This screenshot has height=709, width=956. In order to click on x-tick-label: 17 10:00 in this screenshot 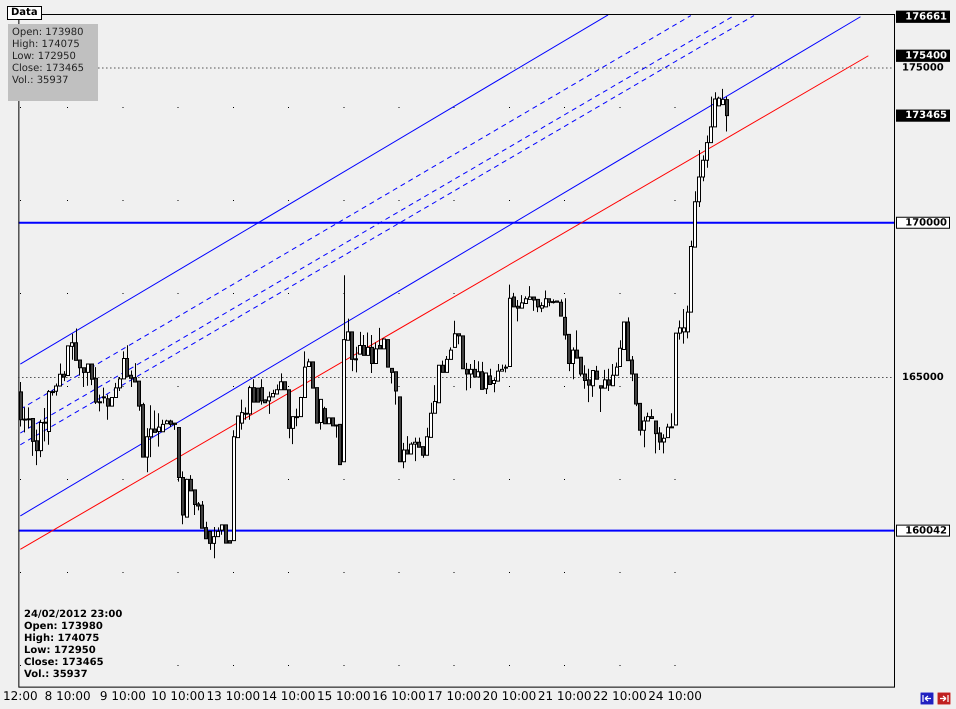, I will do `click(454, 695)`.